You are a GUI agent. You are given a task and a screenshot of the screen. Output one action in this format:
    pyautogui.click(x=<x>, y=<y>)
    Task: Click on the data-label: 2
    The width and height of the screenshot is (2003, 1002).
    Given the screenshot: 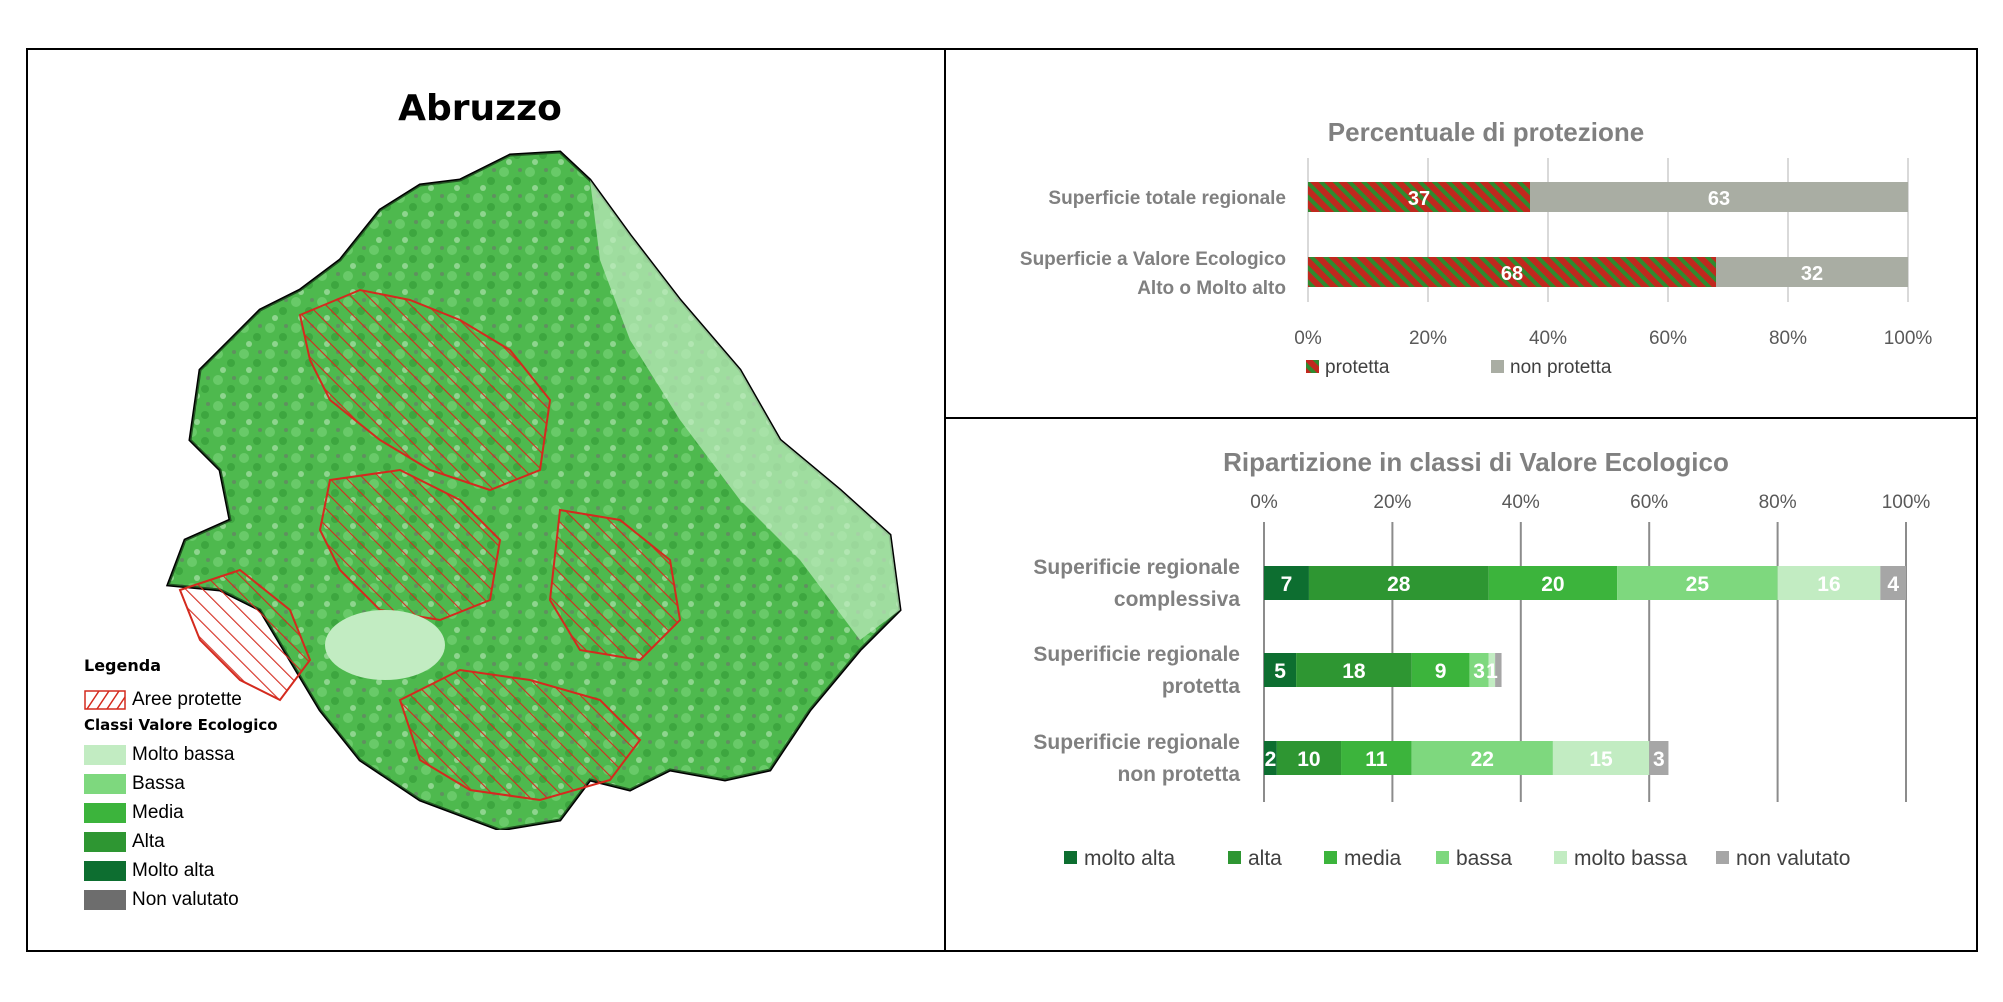 What is the action you would take?
    pyautogui.click(x=1271, y=759)
    